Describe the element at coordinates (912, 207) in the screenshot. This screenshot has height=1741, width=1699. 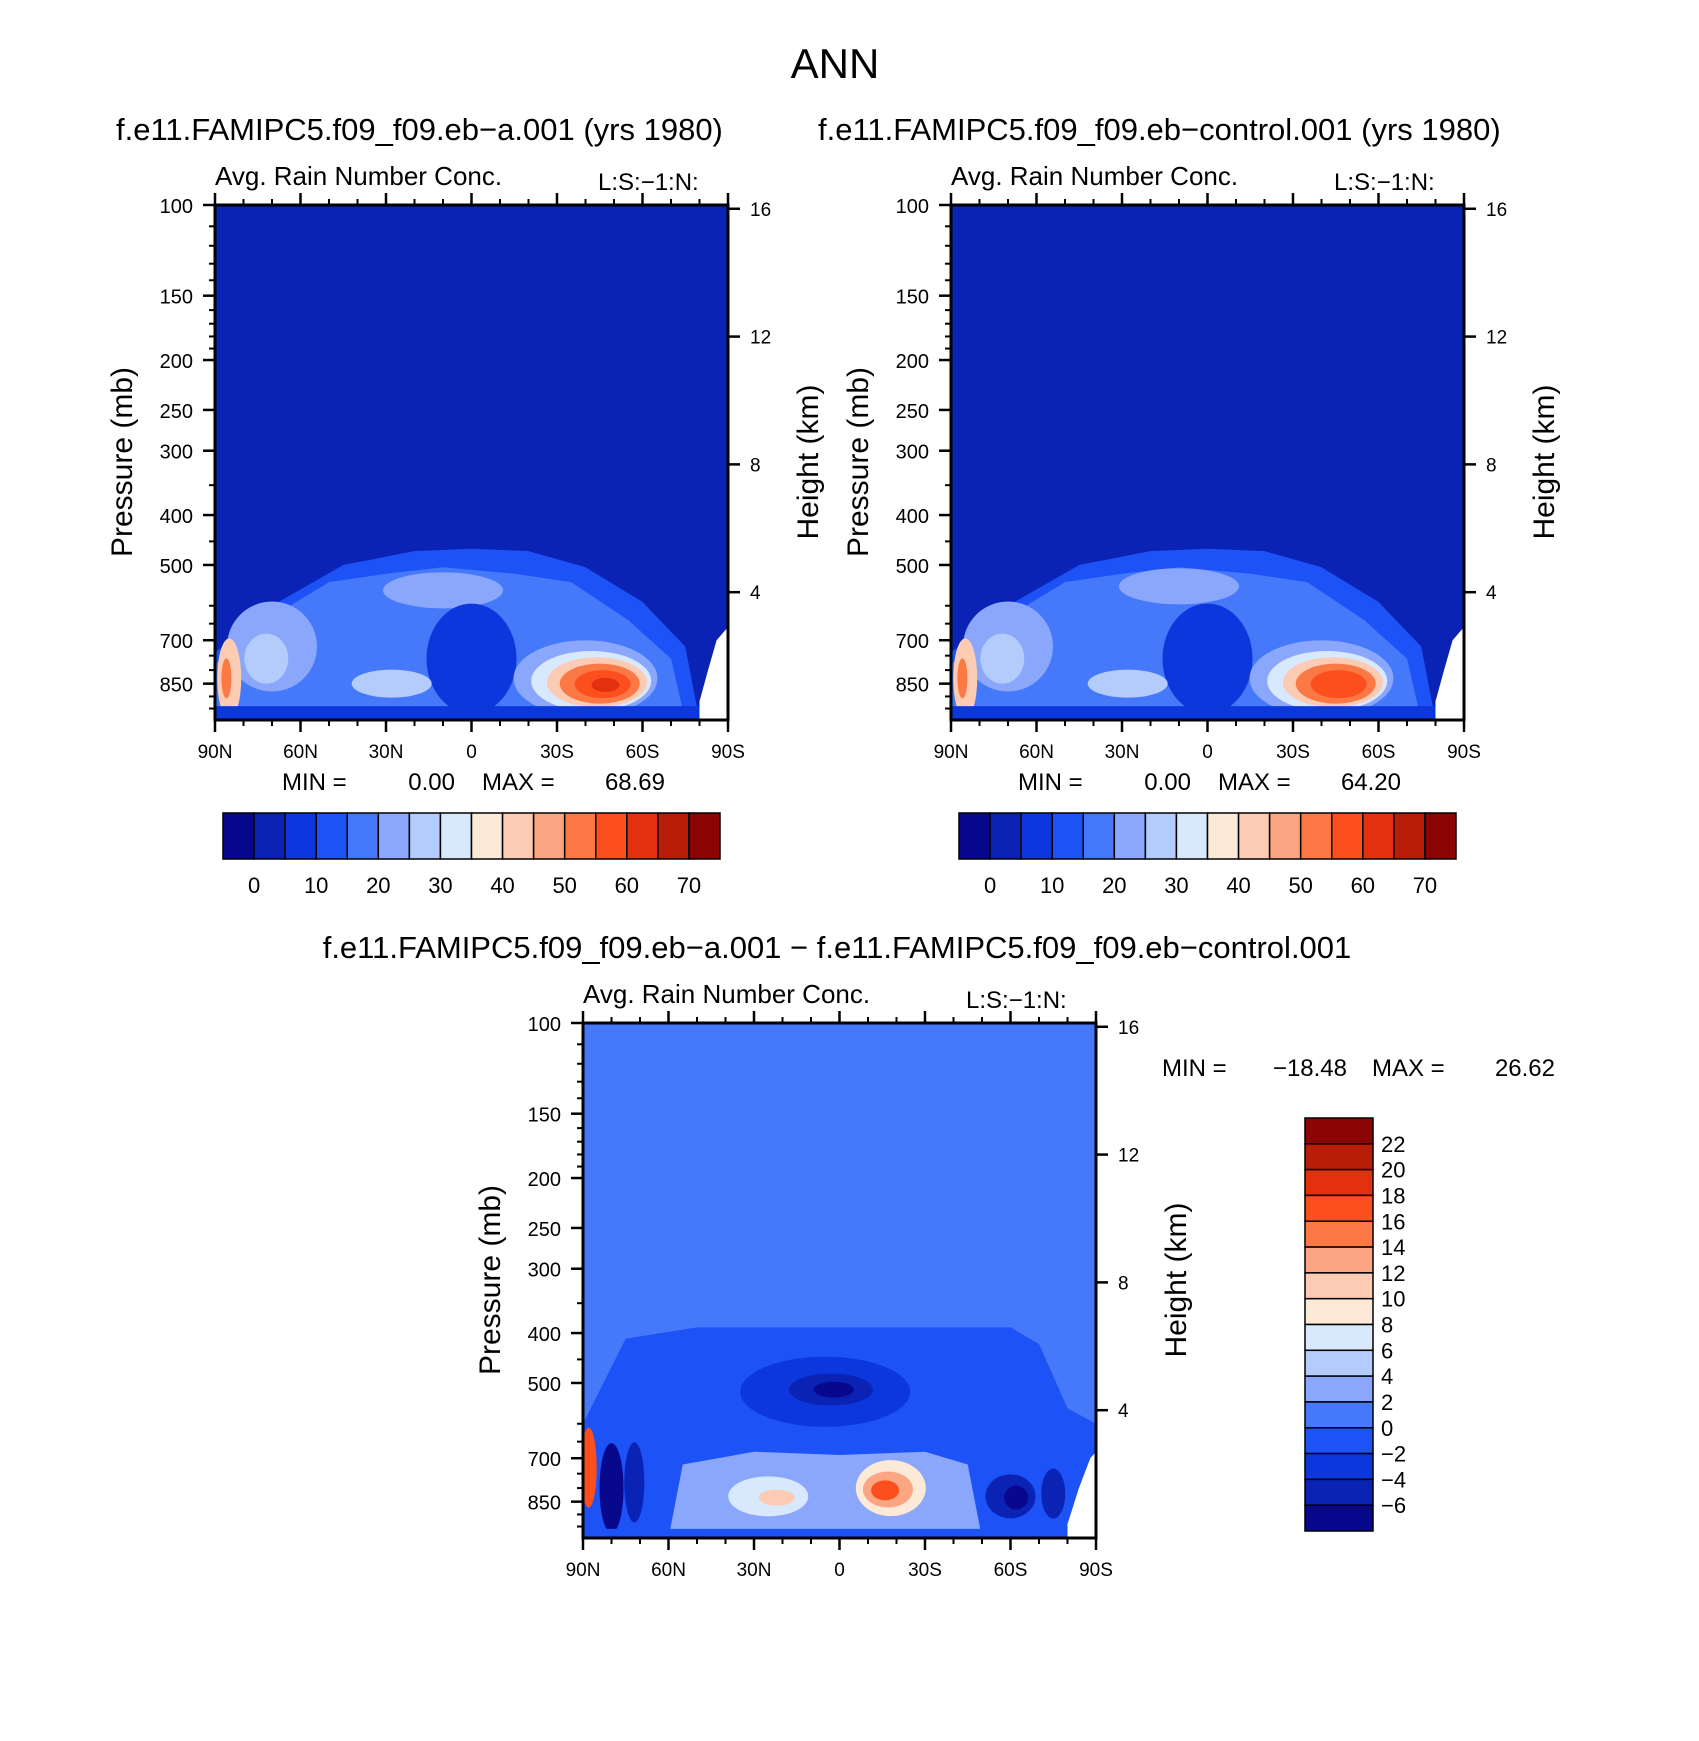
I see `panel-control-ytick-label: 100` at that location.